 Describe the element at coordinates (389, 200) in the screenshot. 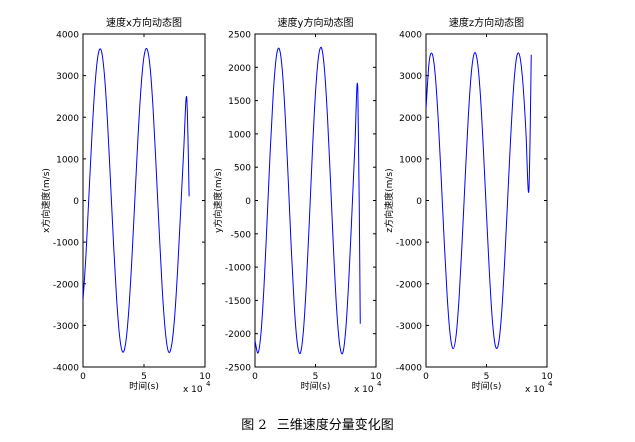

I see `y-axis-label: z方向速度(m/s)` at that location.